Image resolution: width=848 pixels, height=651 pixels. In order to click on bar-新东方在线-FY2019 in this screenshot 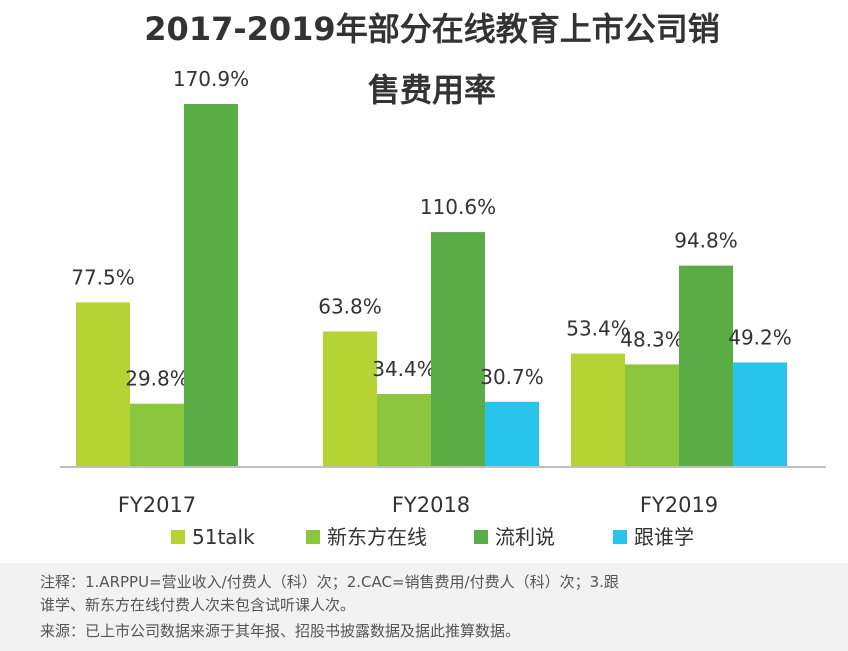, I will do `click(652, 415)`.